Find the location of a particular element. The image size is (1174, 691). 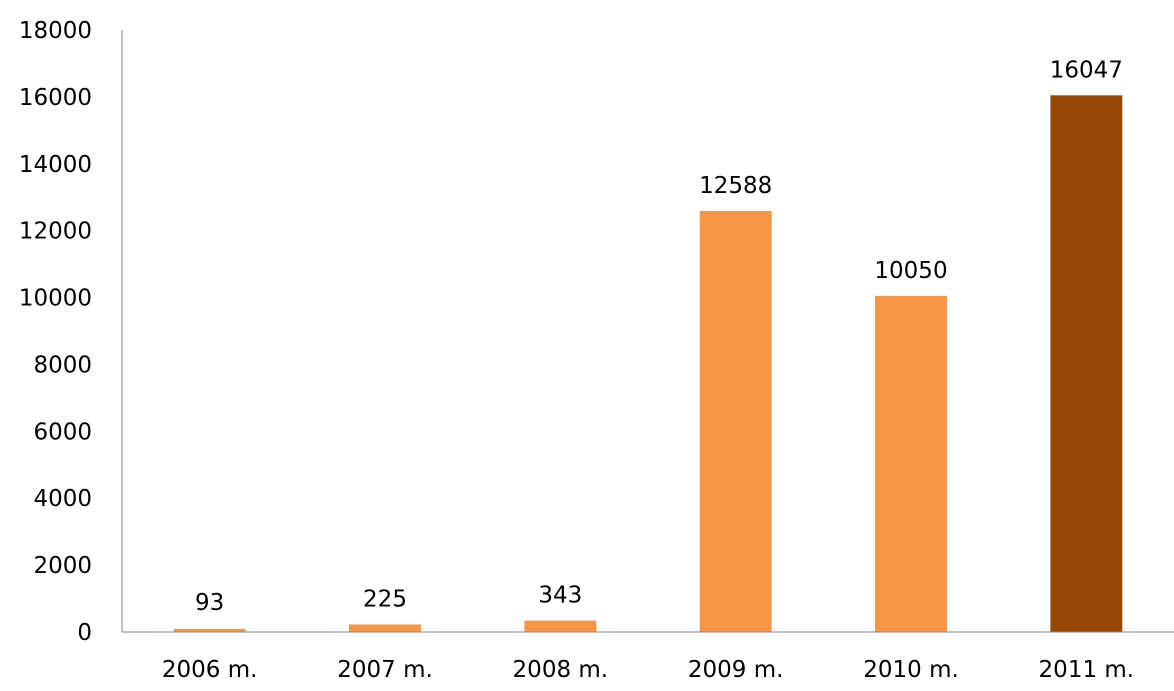

y-tick-label: 8000 is located at coordinates (62, 365).